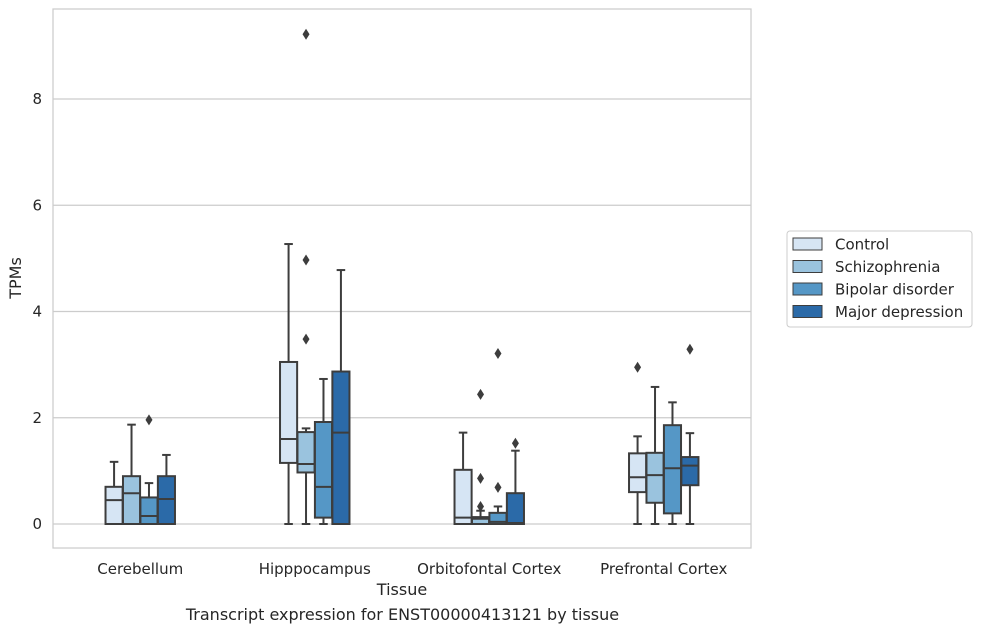 The image size is (983, 634). What do you see at coordinates (401, 589) in the screenshot?
I see `x-axis-title: Tissue` at bounding box center [401, 589].